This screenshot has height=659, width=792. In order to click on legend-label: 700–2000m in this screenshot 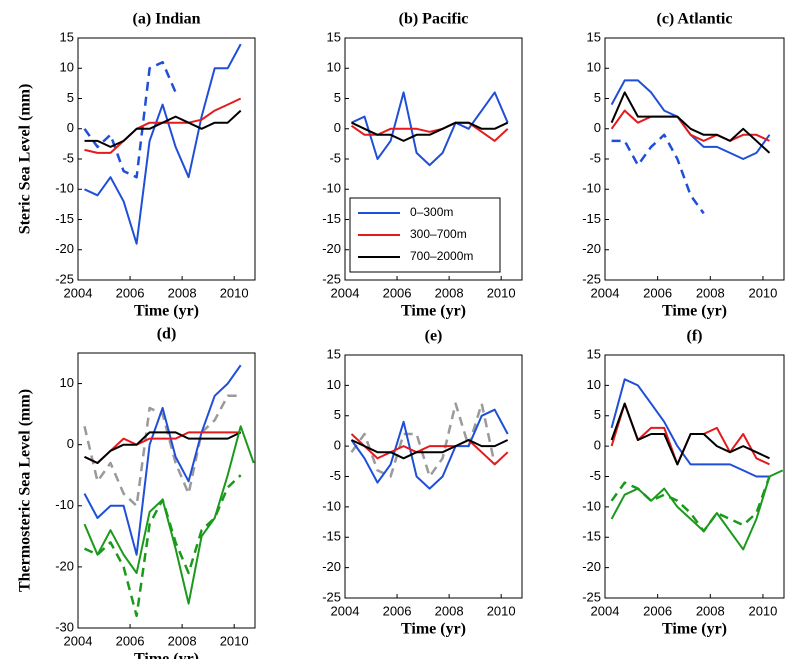, I will do `click(441, 256)`.